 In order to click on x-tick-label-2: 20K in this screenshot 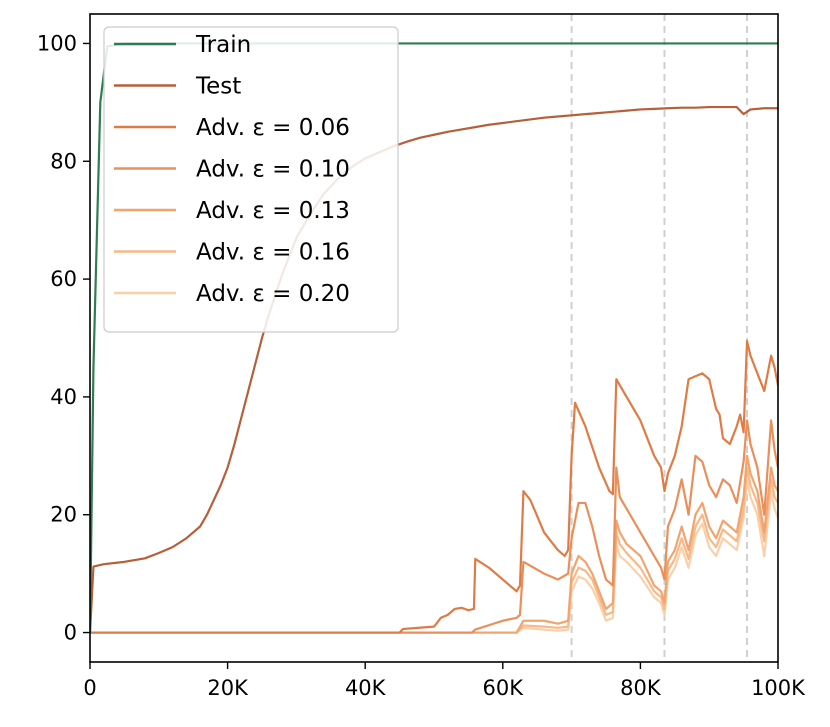, I will do `click(228, 688)`.